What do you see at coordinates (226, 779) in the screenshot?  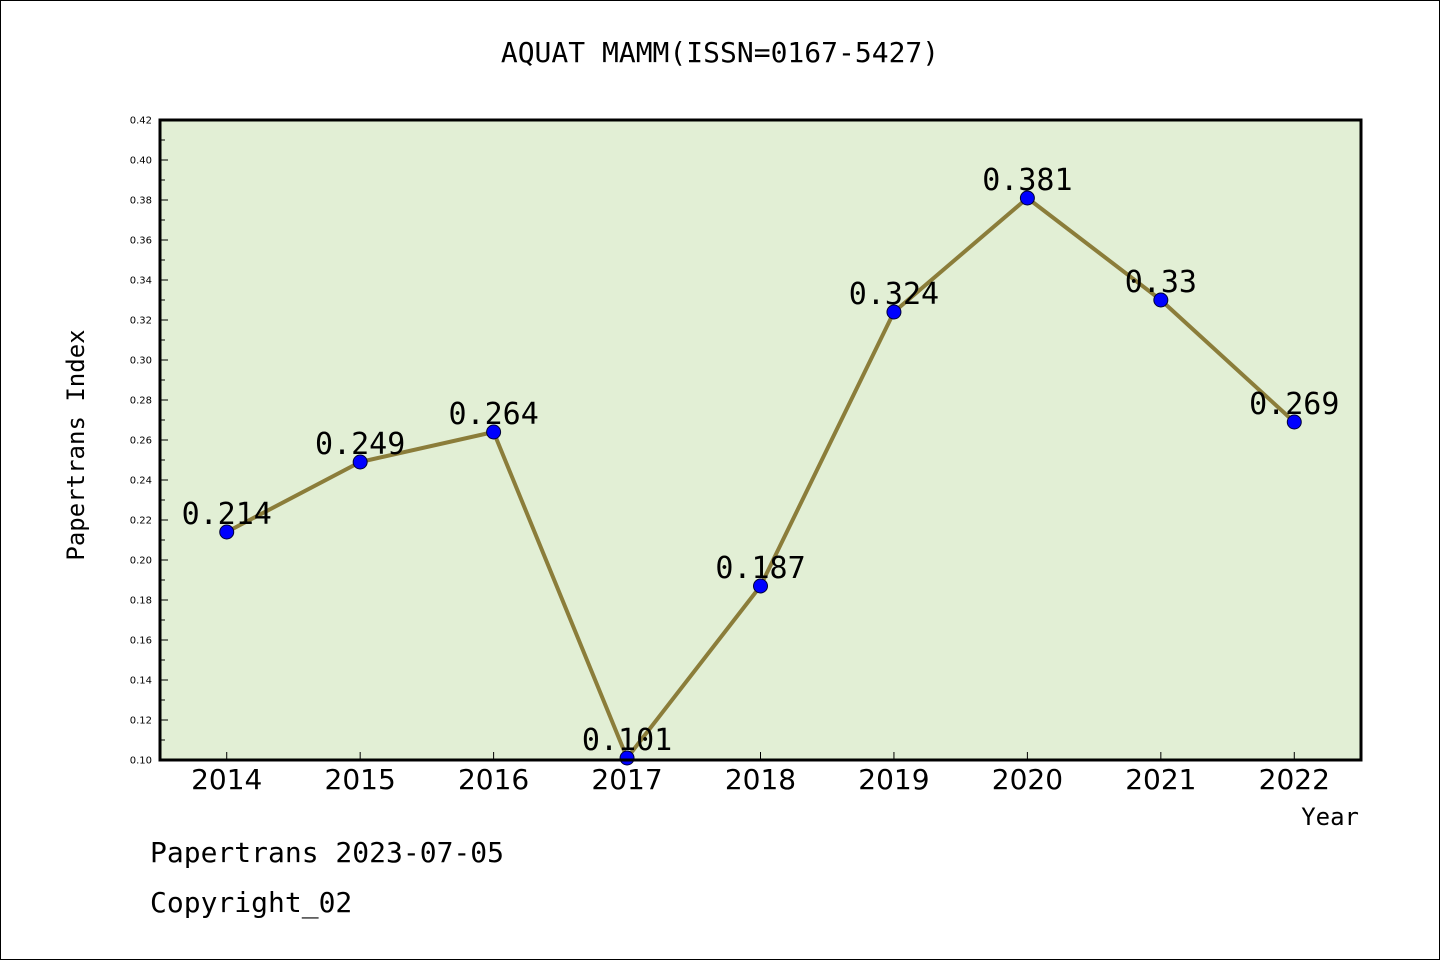 I see `x-tick-label: 2014` at bounding box center [226, 779].